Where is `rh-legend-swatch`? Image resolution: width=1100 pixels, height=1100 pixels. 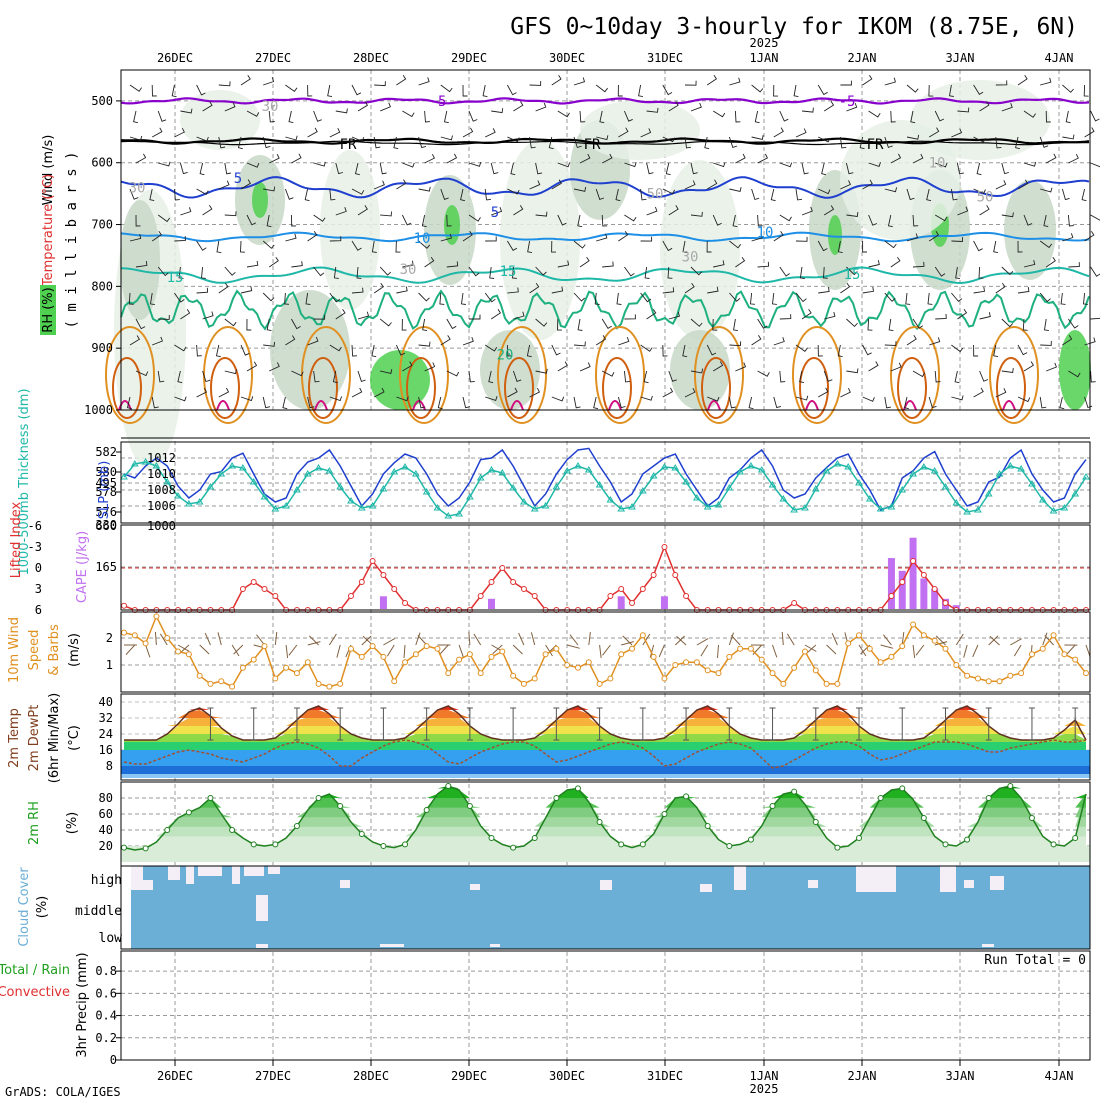
rh-legend-swatch is located at coordinates (48, 310).